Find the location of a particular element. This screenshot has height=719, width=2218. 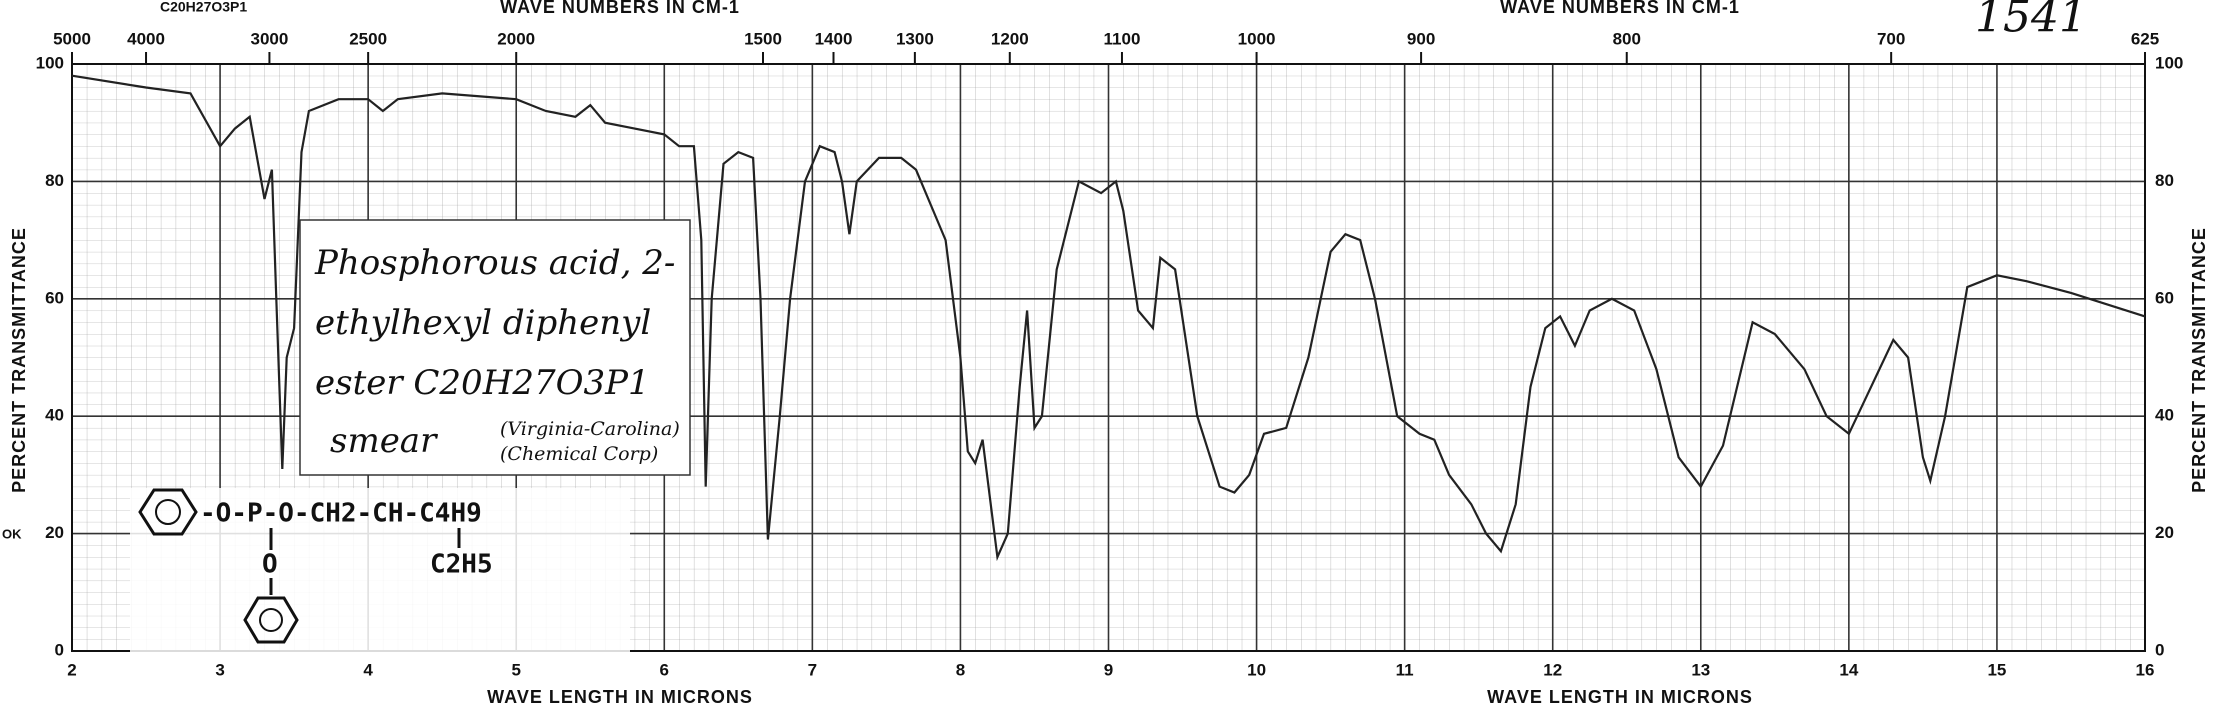

annotation-line: (Virginia-Carolina) is located at coordinates (590, 429).